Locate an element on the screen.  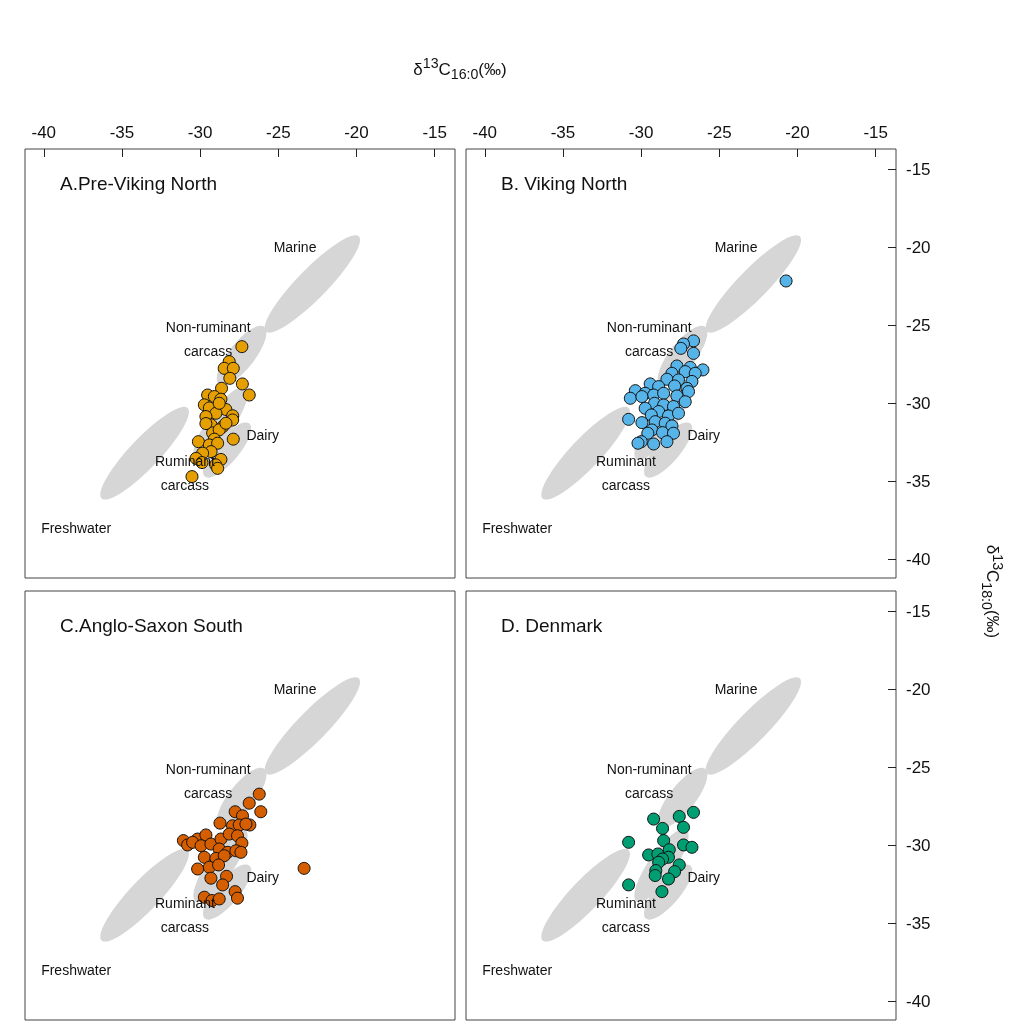
text: D. Denmark is located at coordinates (552, 625).